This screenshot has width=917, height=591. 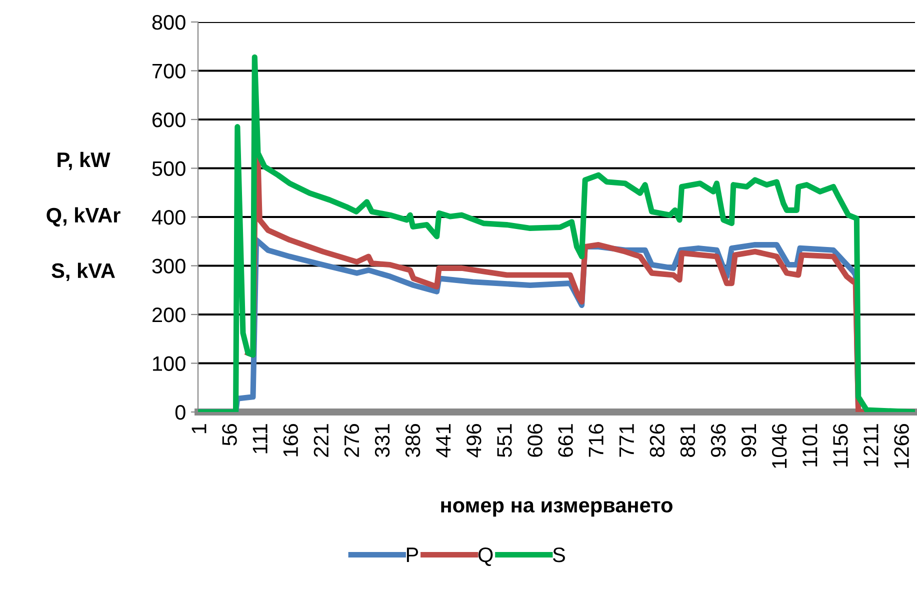 What do you see at coordinates (169, 266) in the screenshot?
I see `y-tick-label: 300` at bounding box center [169, 266].